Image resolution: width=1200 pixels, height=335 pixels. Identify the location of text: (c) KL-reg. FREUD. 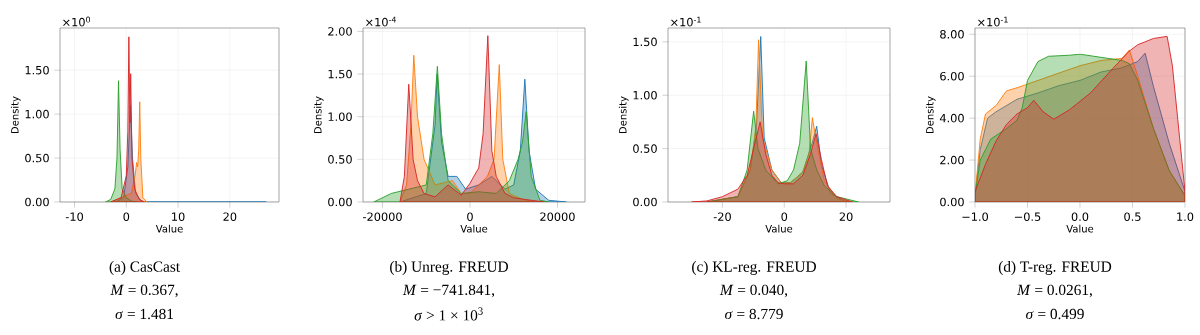
(754, 268).